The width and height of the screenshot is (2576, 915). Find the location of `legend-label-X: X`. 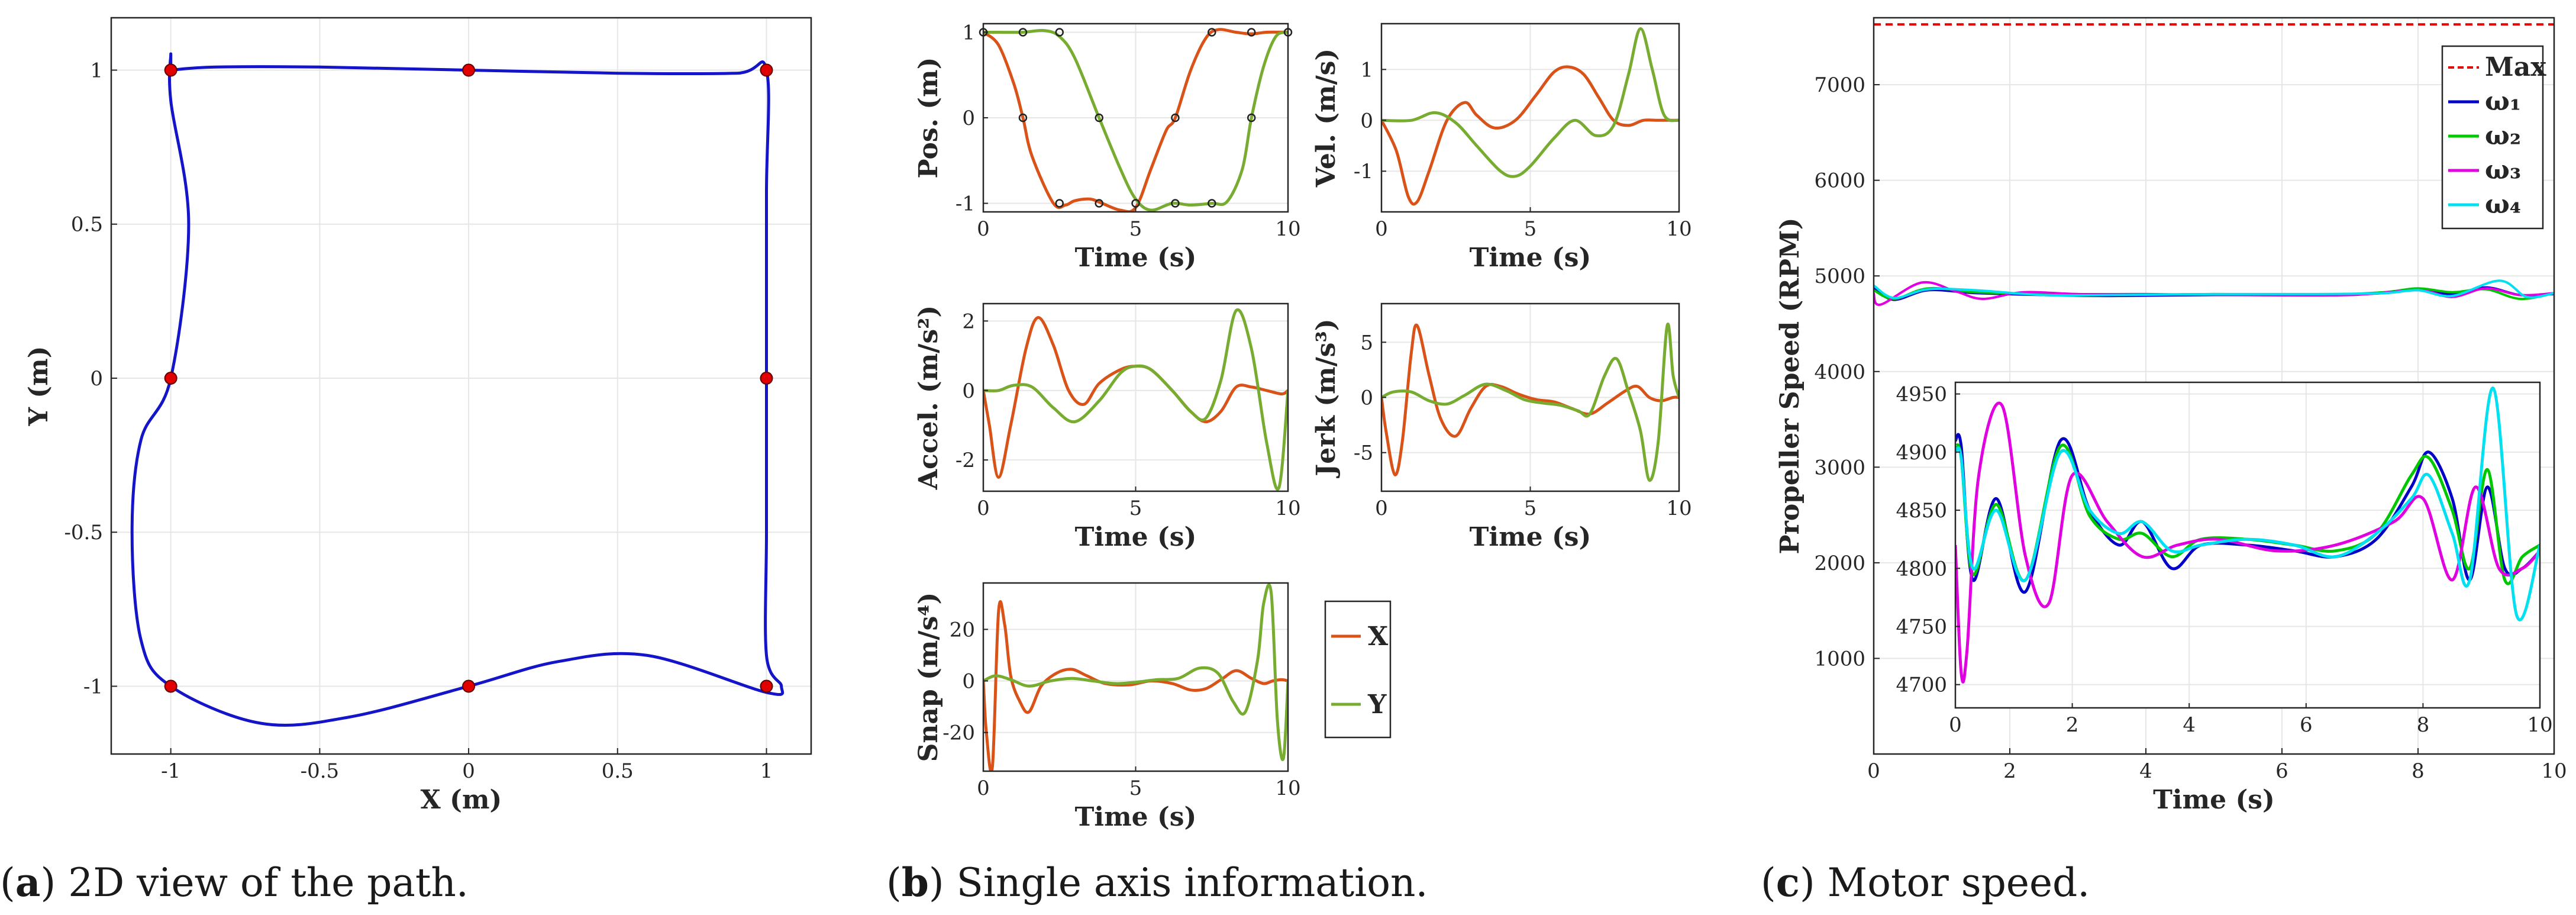

legend-label-X: X is located at coordinates (1378, 636).